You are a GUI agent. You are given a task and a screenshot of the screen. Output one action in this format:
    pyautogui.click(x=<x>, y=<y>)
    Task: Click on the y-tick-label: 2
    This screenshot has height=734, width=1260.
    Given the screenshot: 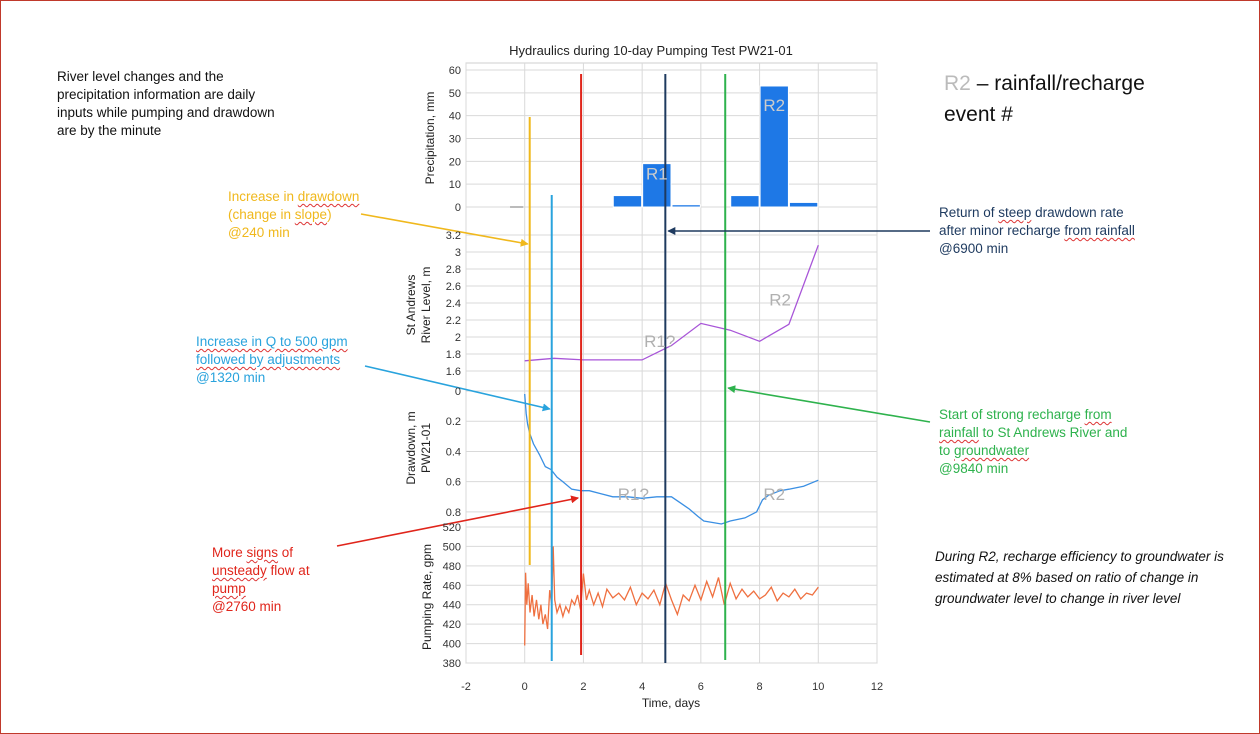 What is the action you would take?
    pyautogui.click(x=458, y=338)
    